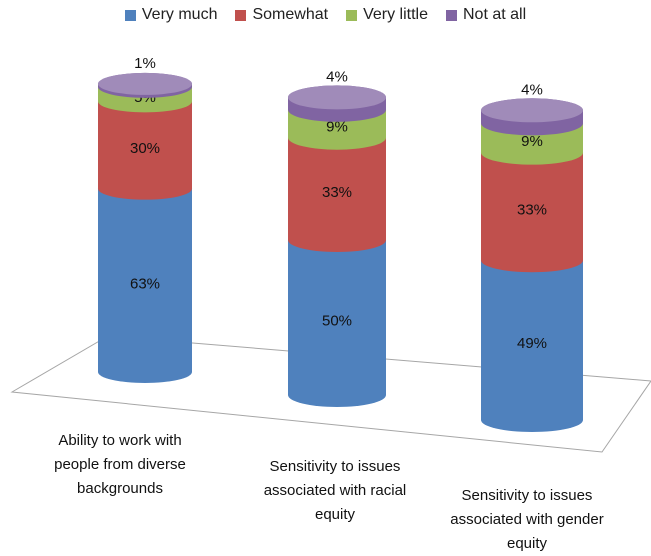 This screenshot has width=651, height=556. Describe the element at coordinates (494, 14) in the screenshot. I see `legend-label: Not at all` at that location.